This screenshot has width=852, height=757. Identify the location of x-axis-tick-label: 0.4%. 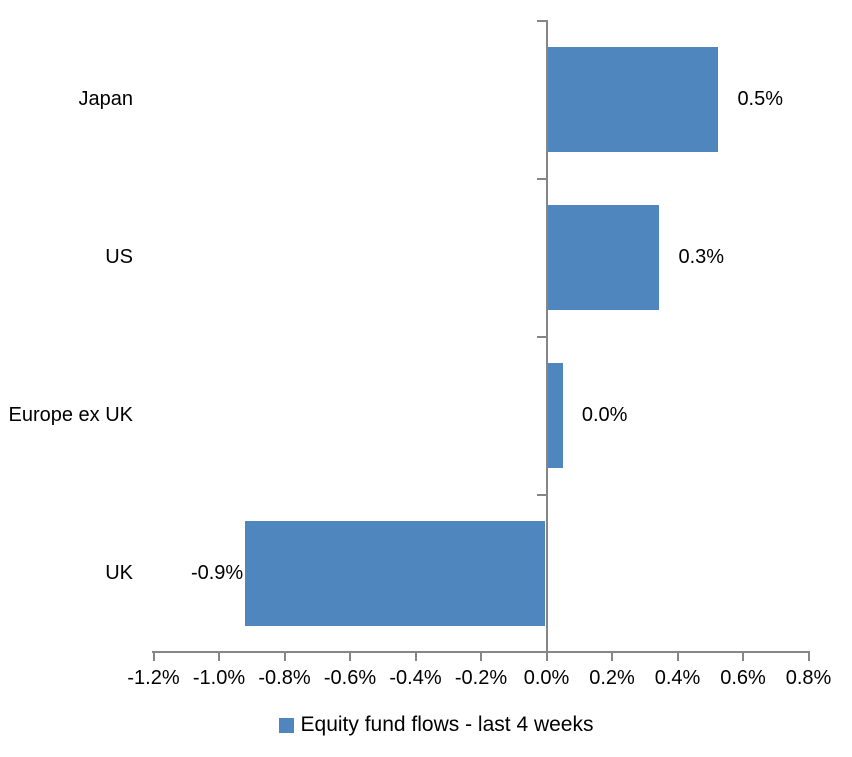
(677, 678).